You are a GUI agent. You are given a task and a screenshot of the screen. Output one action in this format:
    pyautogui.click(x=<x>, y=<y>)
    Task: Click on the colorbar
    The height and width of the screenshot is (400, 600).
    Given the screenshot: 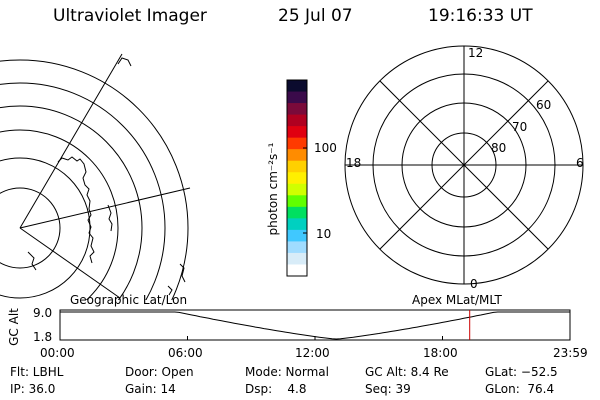 What is the action you would take?
    pyautogui.click(x=297, y=178)
    